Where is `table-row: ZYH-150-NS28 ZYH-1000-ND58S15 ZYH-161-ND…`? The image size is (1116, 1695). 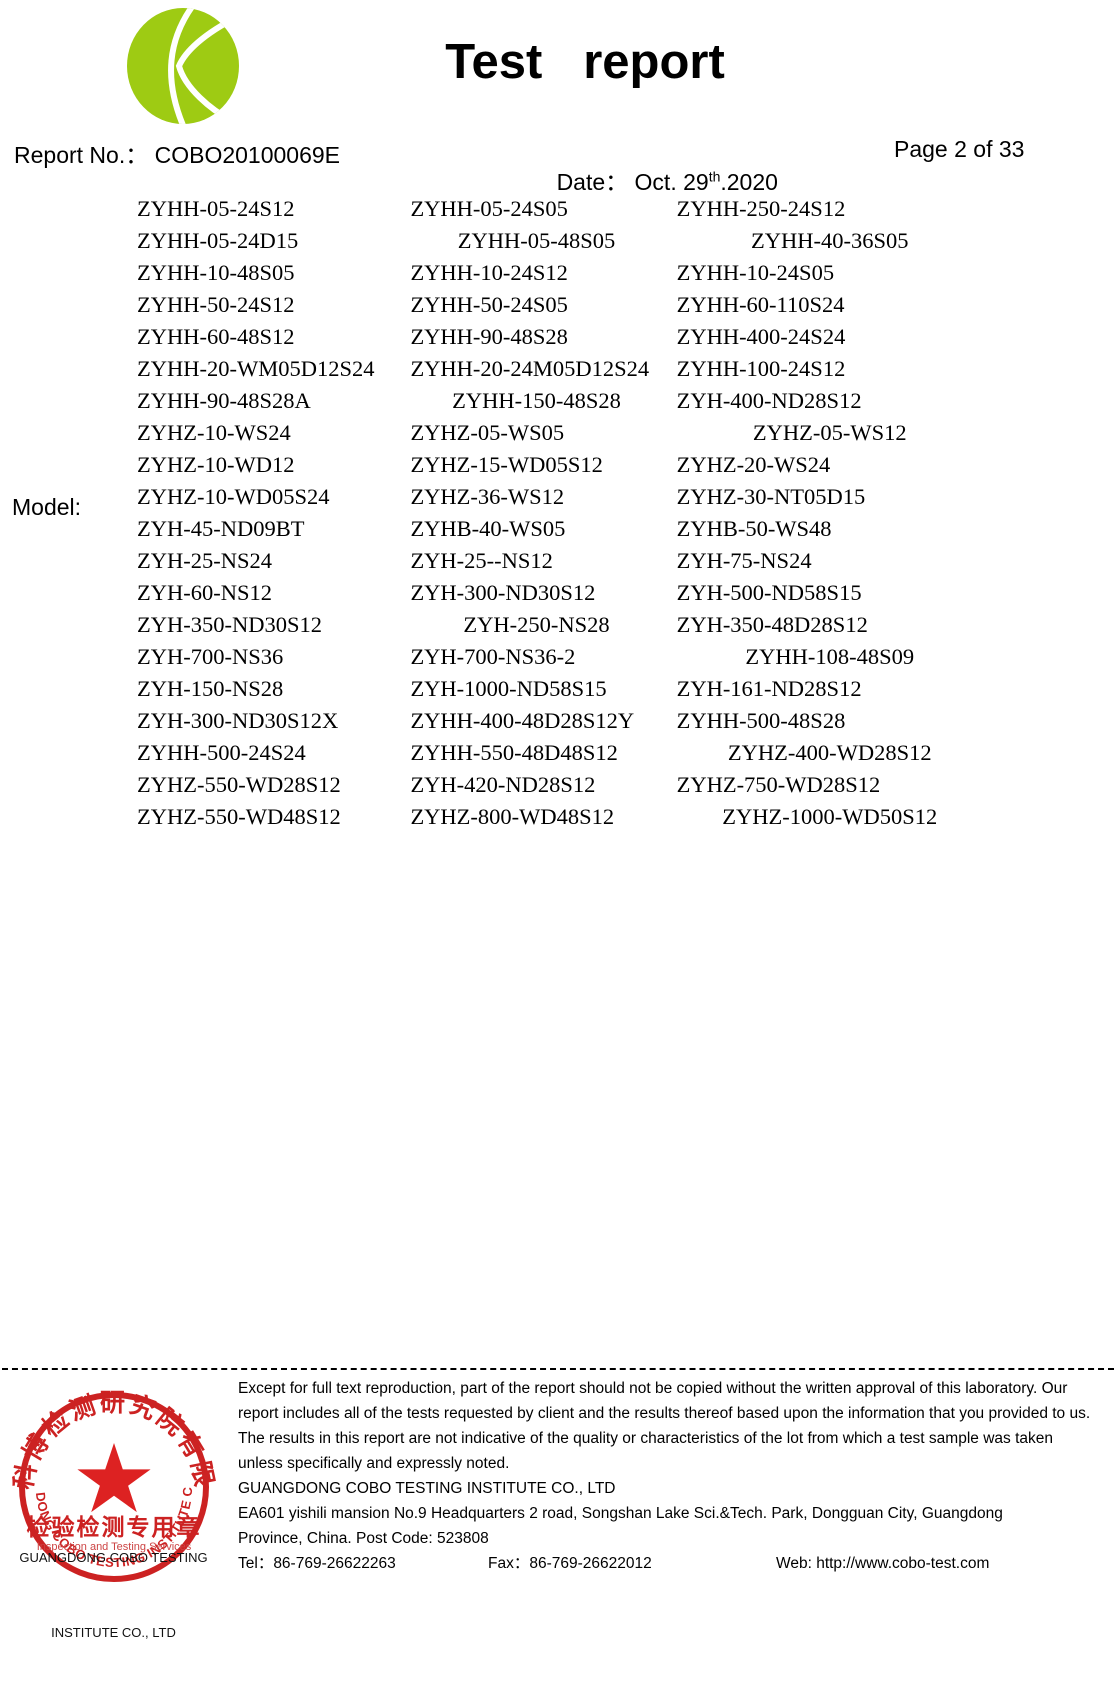
table-row: ZYH-150-NS28 ZYH-1000-ND58S15 ZYH-161-ND… is located at coordinates (560, 689).